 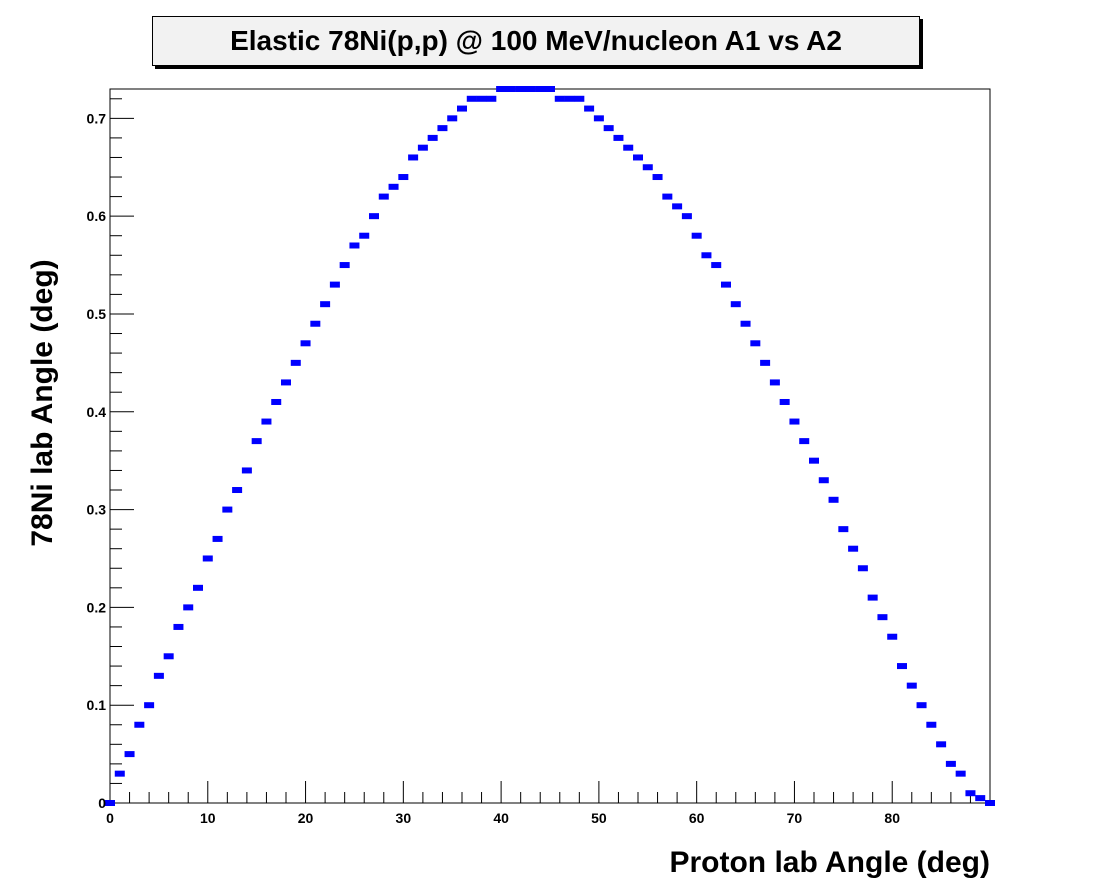 I want to click on y-tick-label: 0.3, so click(x=97, y=510).